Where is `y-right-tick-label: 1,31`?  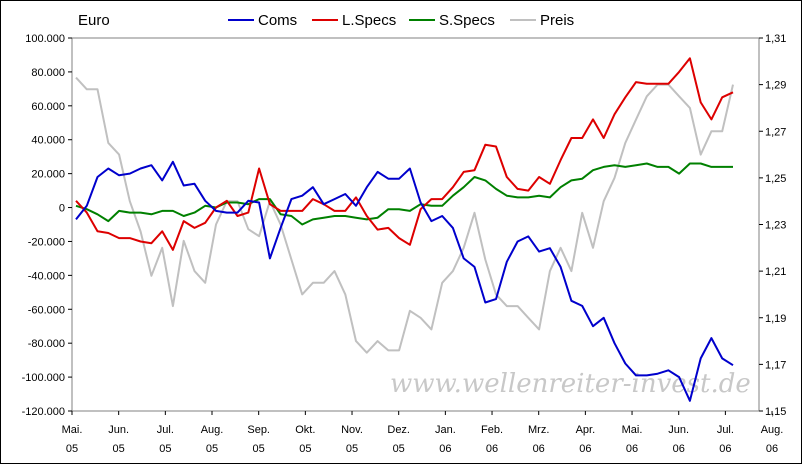
y-right-tick-label: 1,31 is located at coordinates (775, 39).